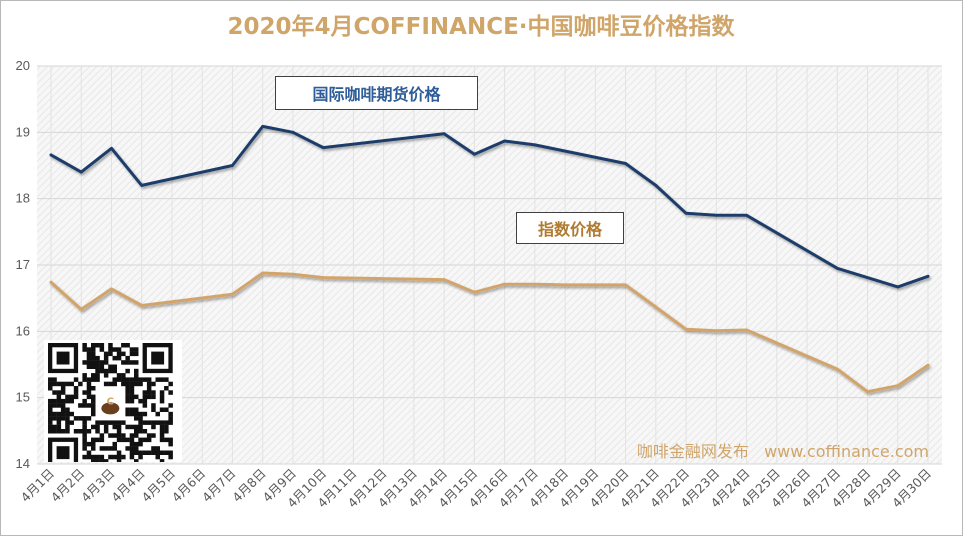 The width and height of the screenshot is (963, 536). I want to click on legend-index-price: 指数价格, so click(570, 228).